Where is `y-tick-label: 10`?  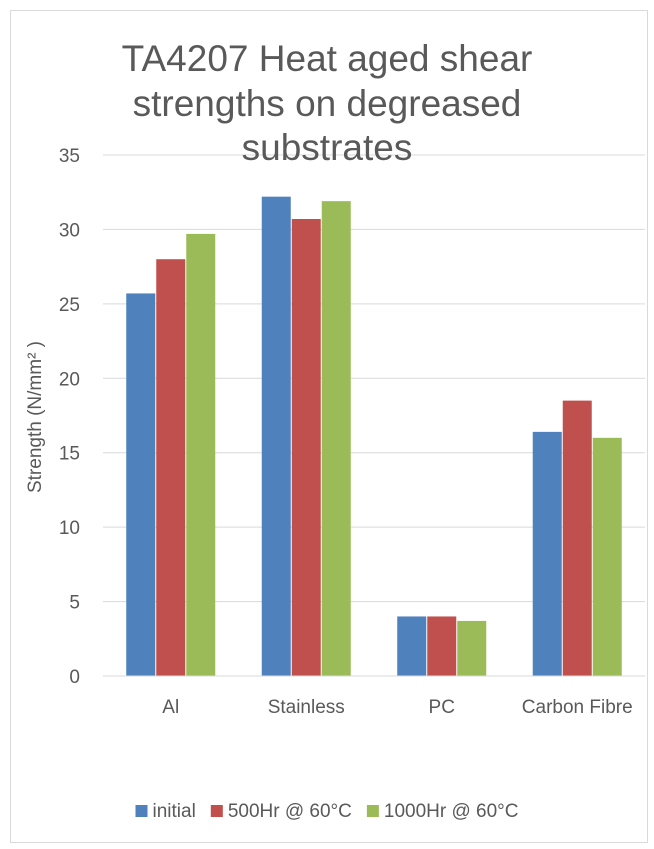
y-tick-label: 10 is located at coordinates (69, 528).